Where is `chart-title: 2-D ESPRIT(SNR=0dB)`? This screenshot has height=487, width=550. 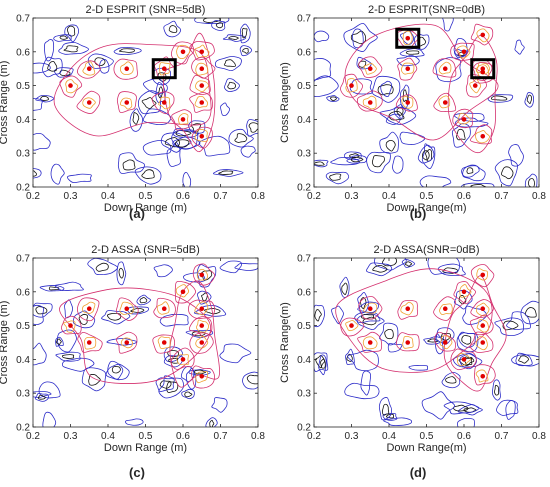
chart-title: 2-D ESPRIT(SNR=0dB) is located at coordinates (426, 10).